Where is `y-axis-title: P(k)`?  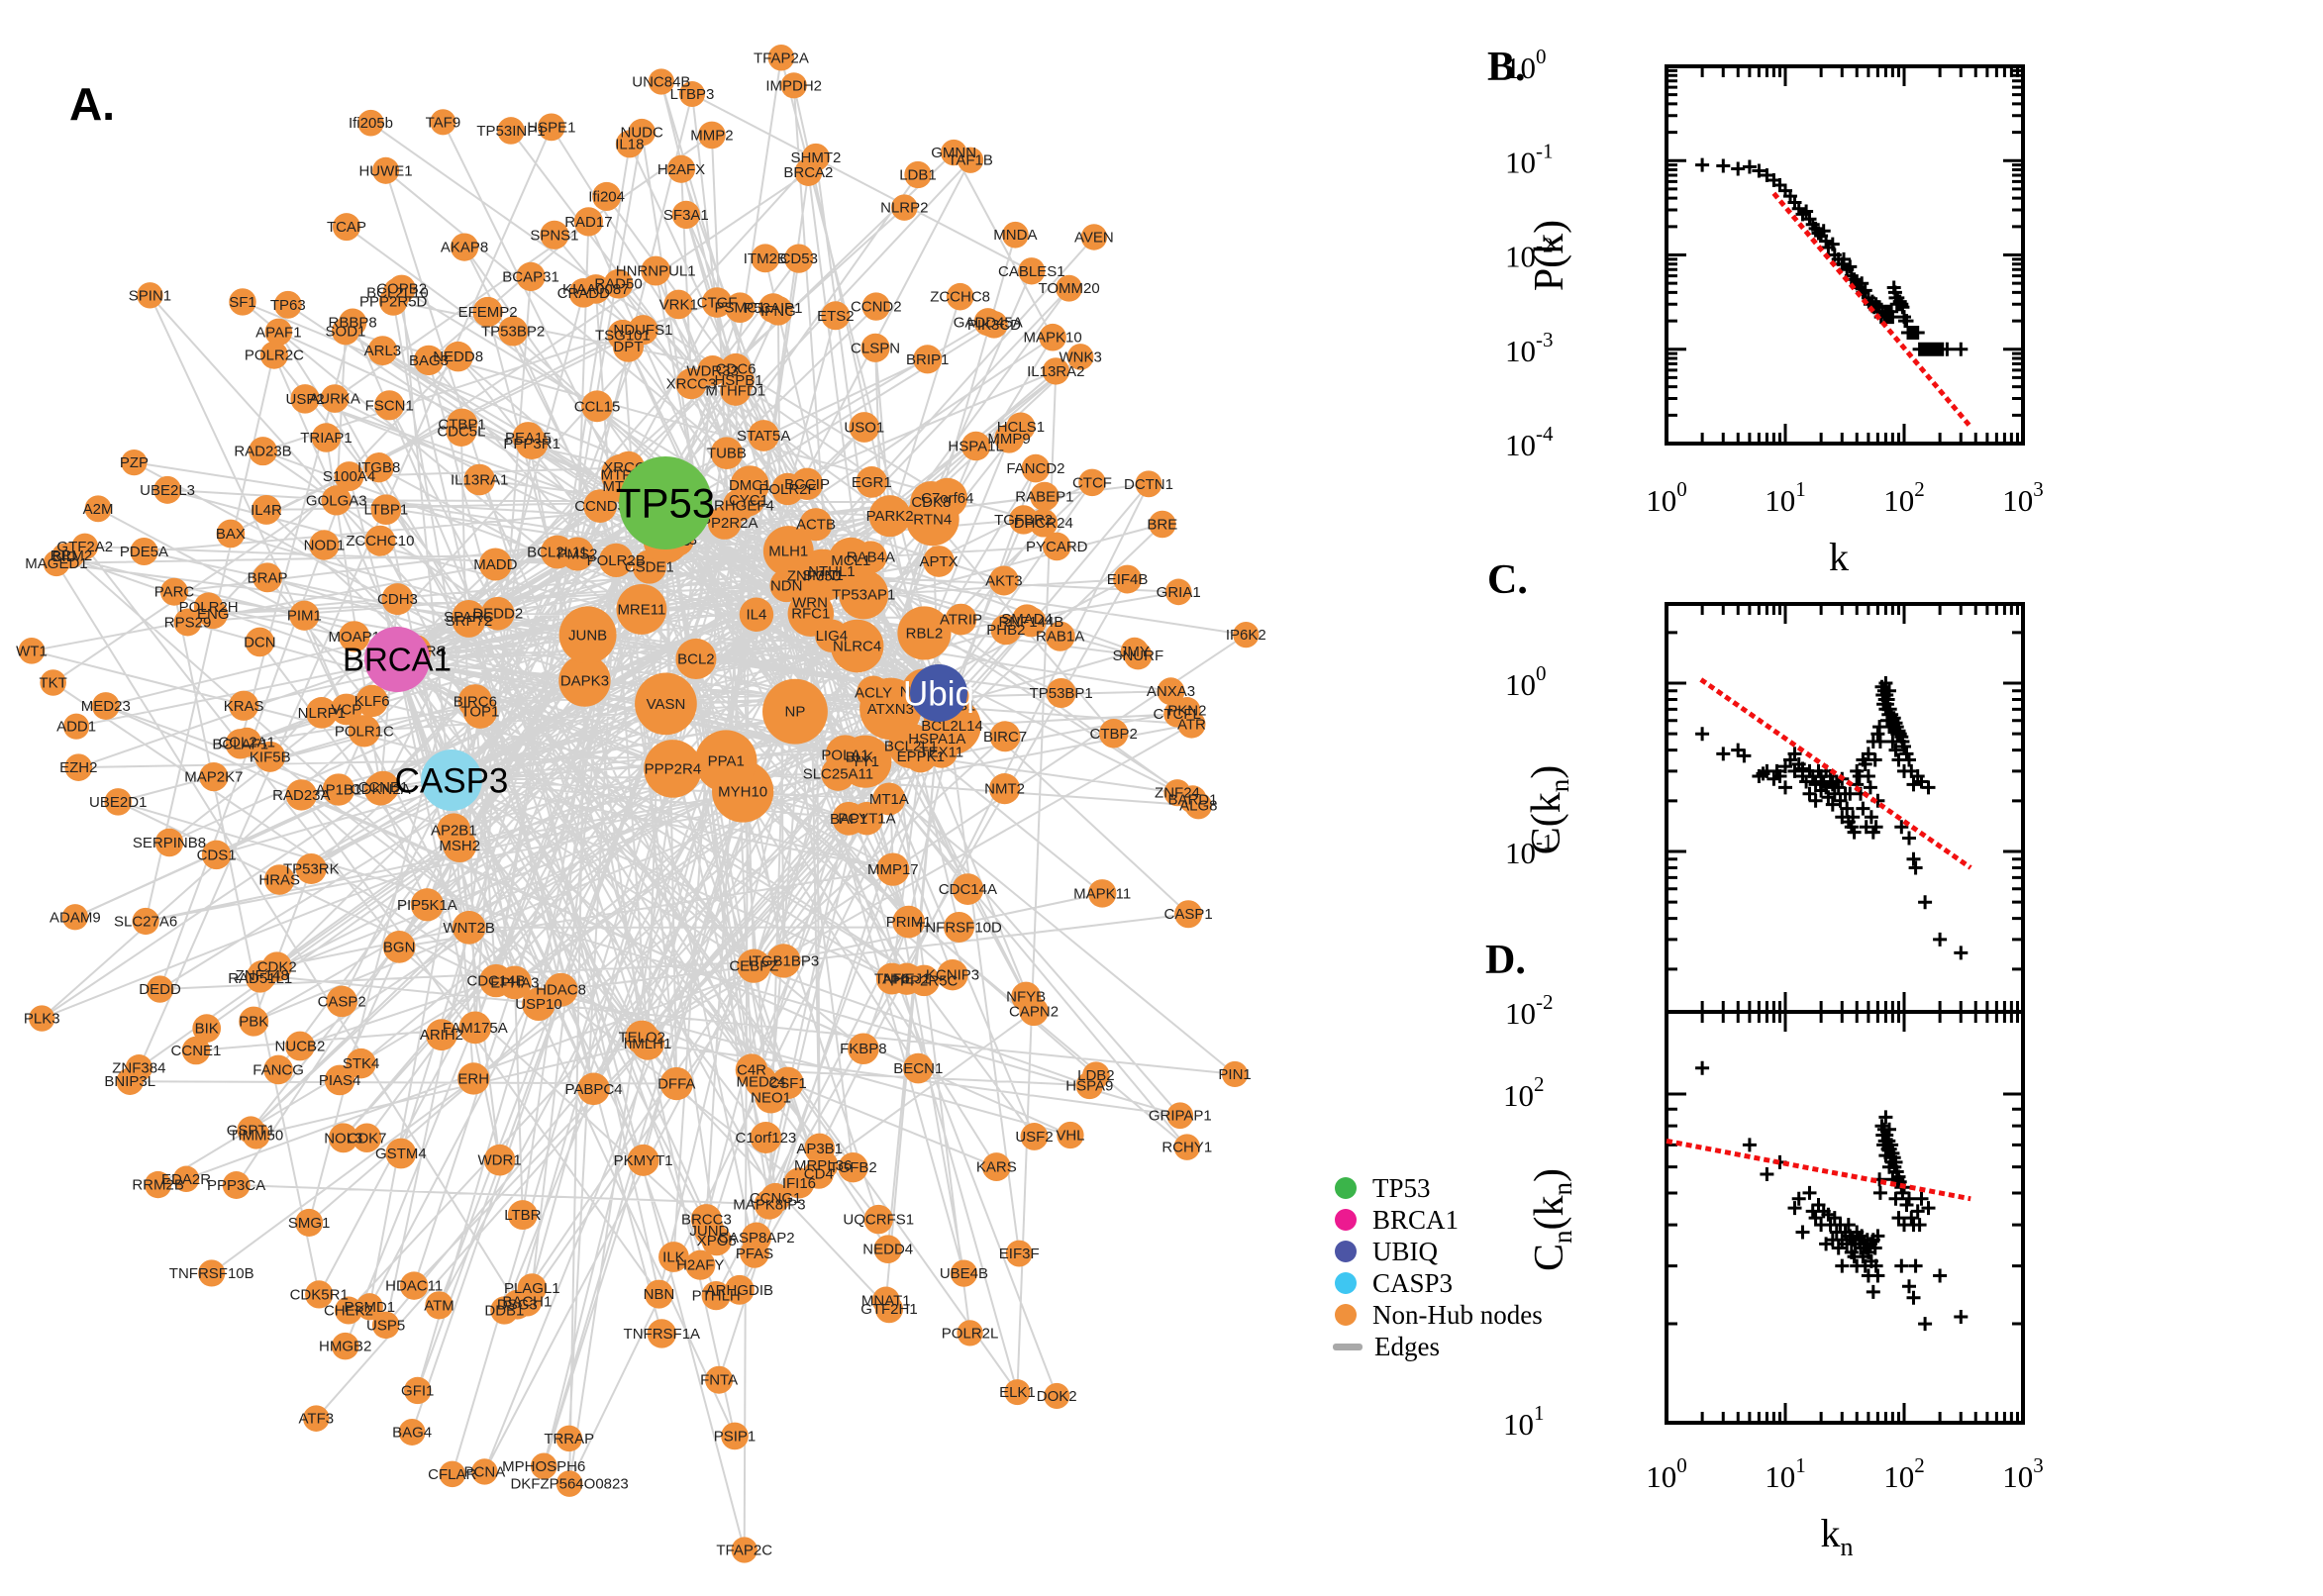 y-axis-title: P(k) is located at coordinates (1549, 256).